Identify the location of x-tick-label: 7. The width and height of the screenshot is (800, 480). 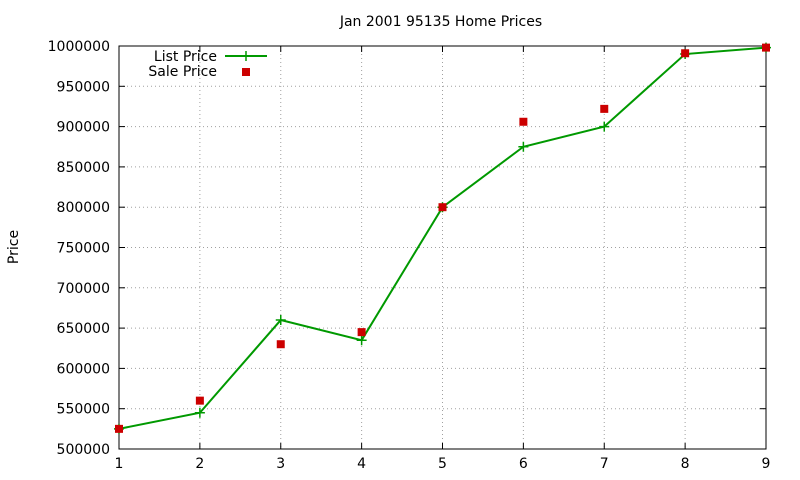
(604, 464).